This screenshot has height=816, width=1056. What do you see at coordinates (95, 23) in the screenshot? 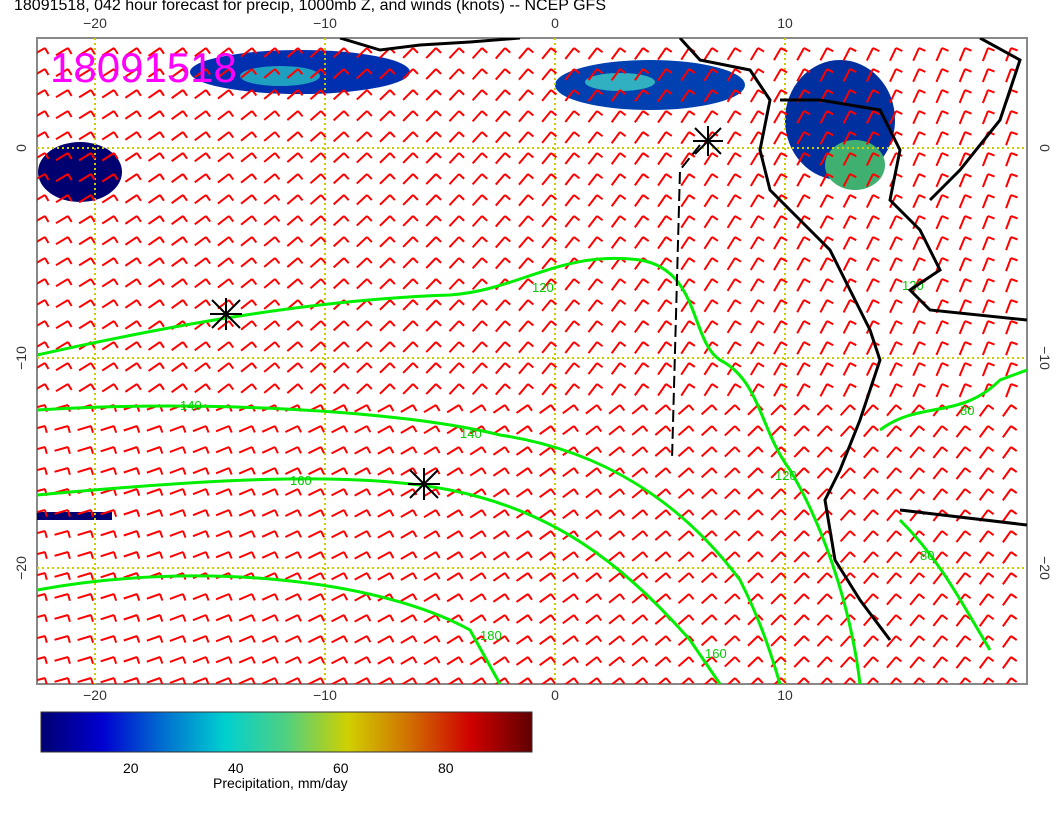
I see `lon-tick-label-top: −20` at bounding box center [95, 23].